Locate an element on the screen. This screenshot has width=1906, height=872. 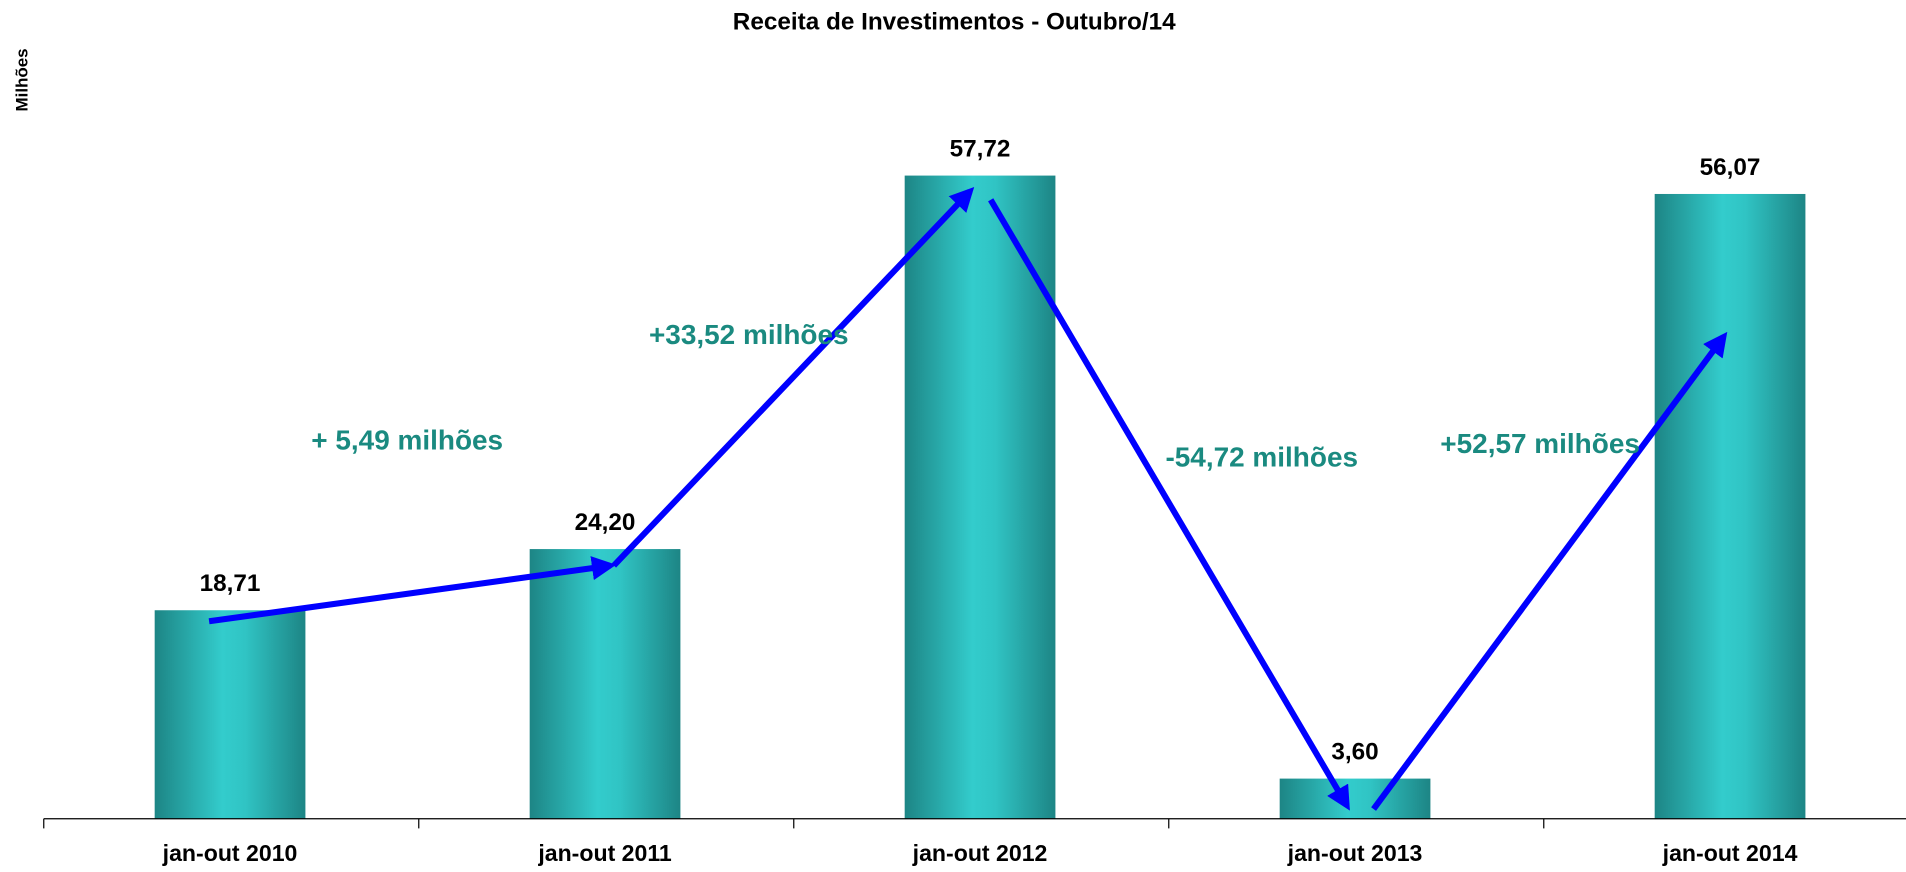
x-tick-label: jan-out 2012 is located at coordinates (980, 853).